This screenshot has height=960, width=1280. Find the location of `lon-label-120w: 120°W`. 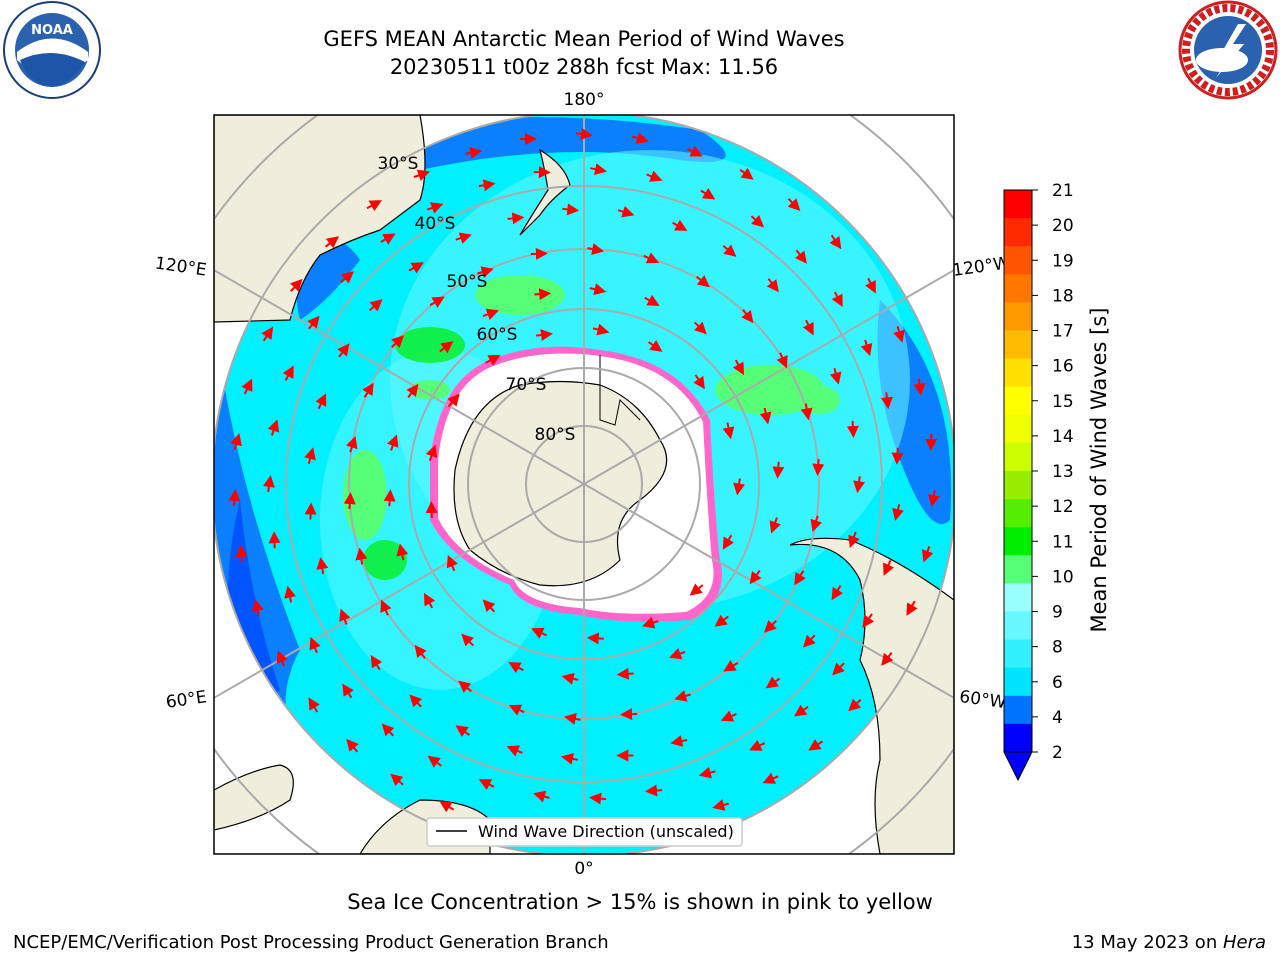

lon-label-120w: 120°W is located at coordinates (981, 267).